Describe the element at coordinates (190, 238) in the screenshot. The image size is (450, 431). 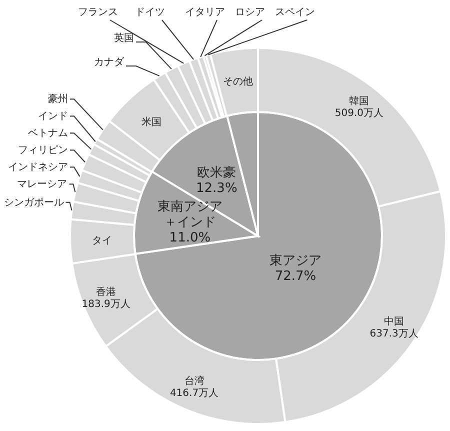
I see `data-label: 11.0%` at that location.